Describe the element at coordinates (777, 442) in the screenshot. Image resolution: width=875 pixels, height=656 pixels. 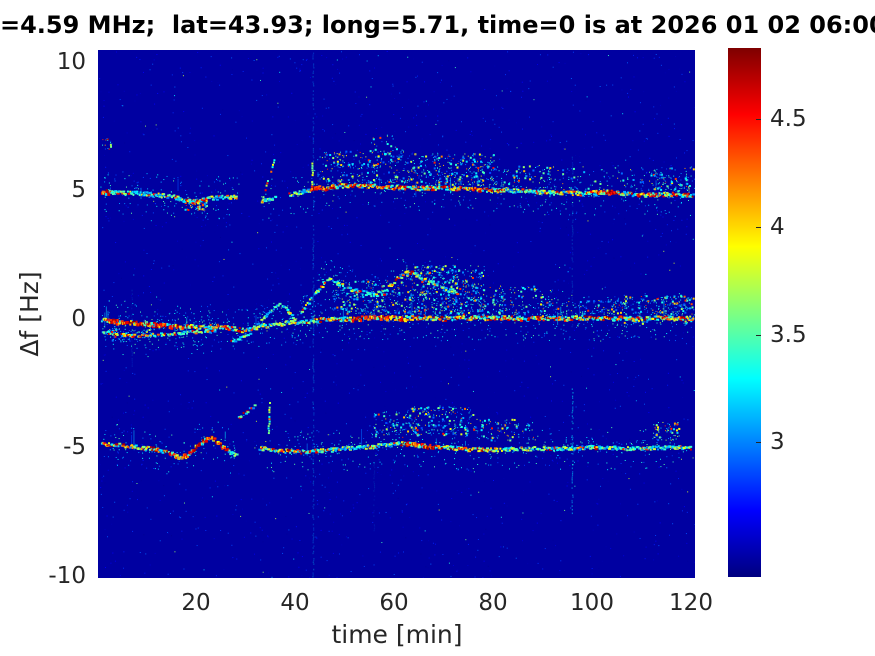
I see `colorbar-tick-label: 3` at that location.